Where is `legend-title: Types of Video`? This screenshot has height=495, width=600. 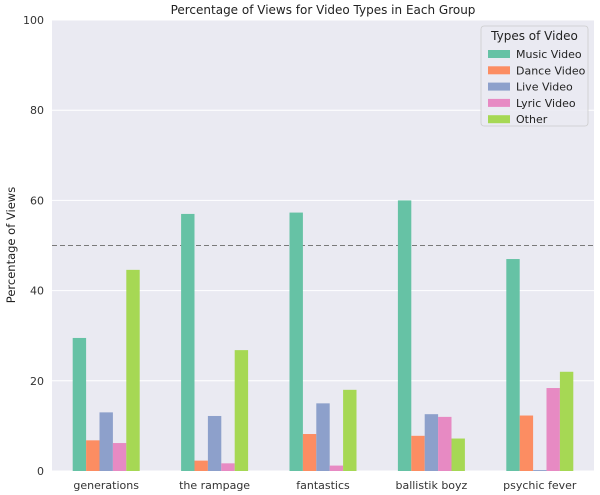 legend-title: Types of Video is located at coordinates (534, 36).